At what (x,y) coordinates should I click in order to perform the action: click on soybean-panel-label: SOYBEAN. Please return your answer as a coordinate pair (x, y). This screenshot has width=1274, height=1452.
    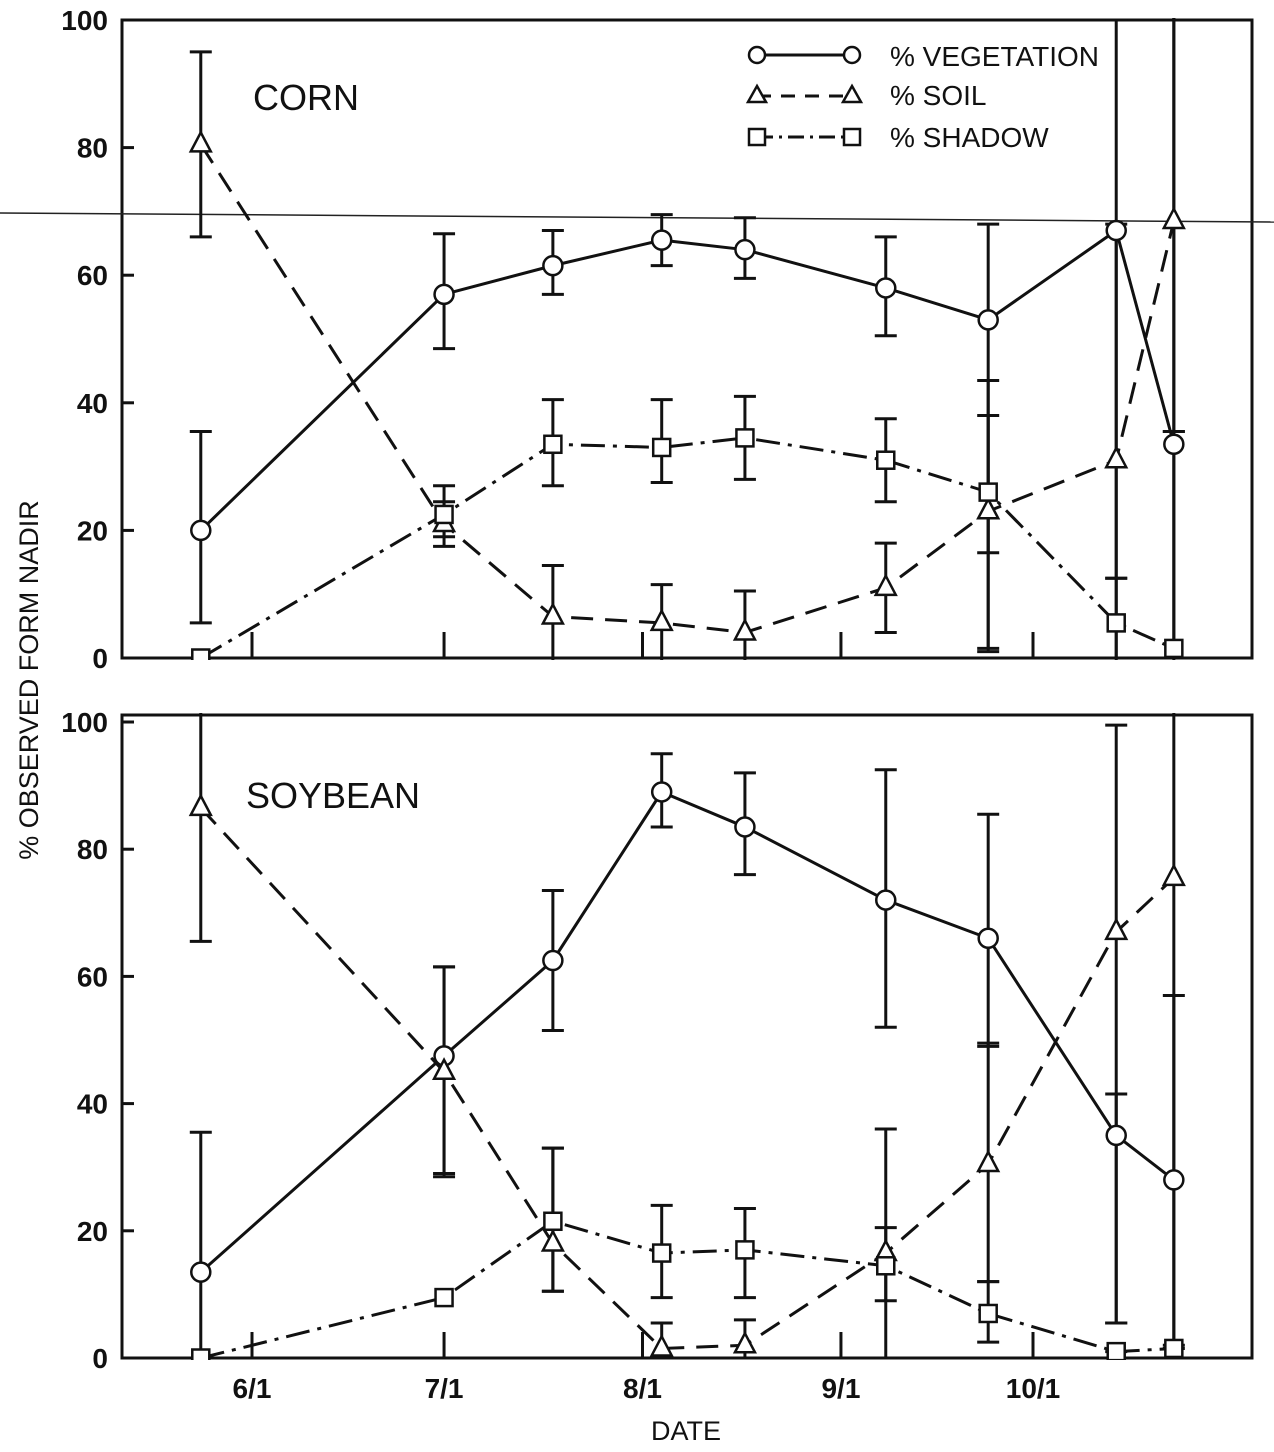
    Looking at the image, I should click on (333, 795).